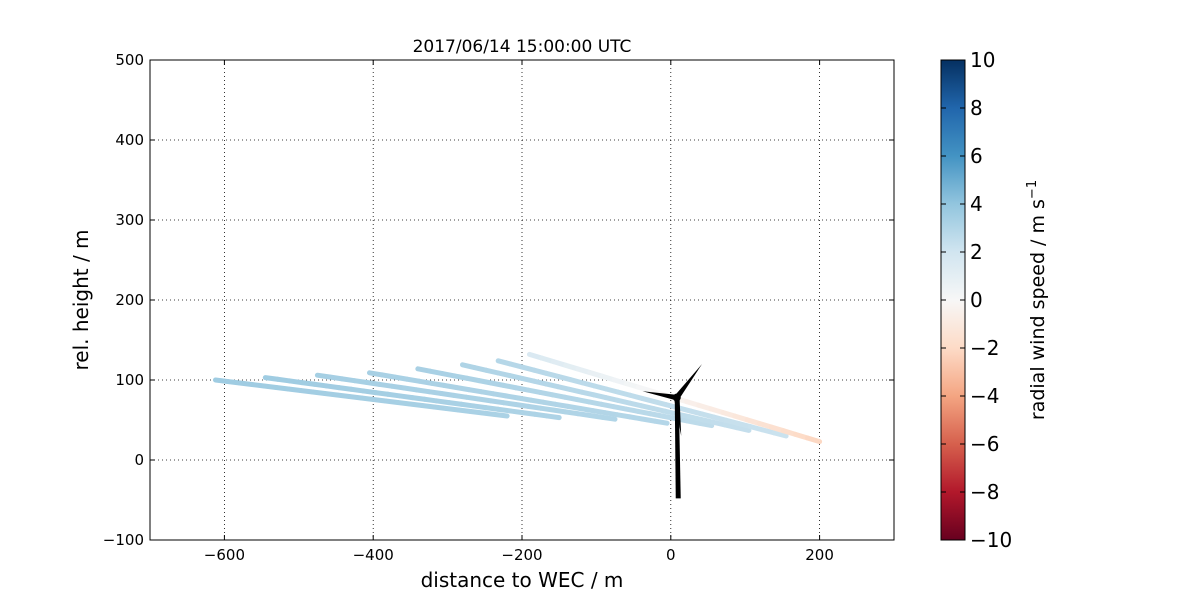 Image resolution: width=1200 pixels, height=604 pixels. Describe the element at coordinates (672, 431) in the screenshot. I see `turbine-glyph` at that location.